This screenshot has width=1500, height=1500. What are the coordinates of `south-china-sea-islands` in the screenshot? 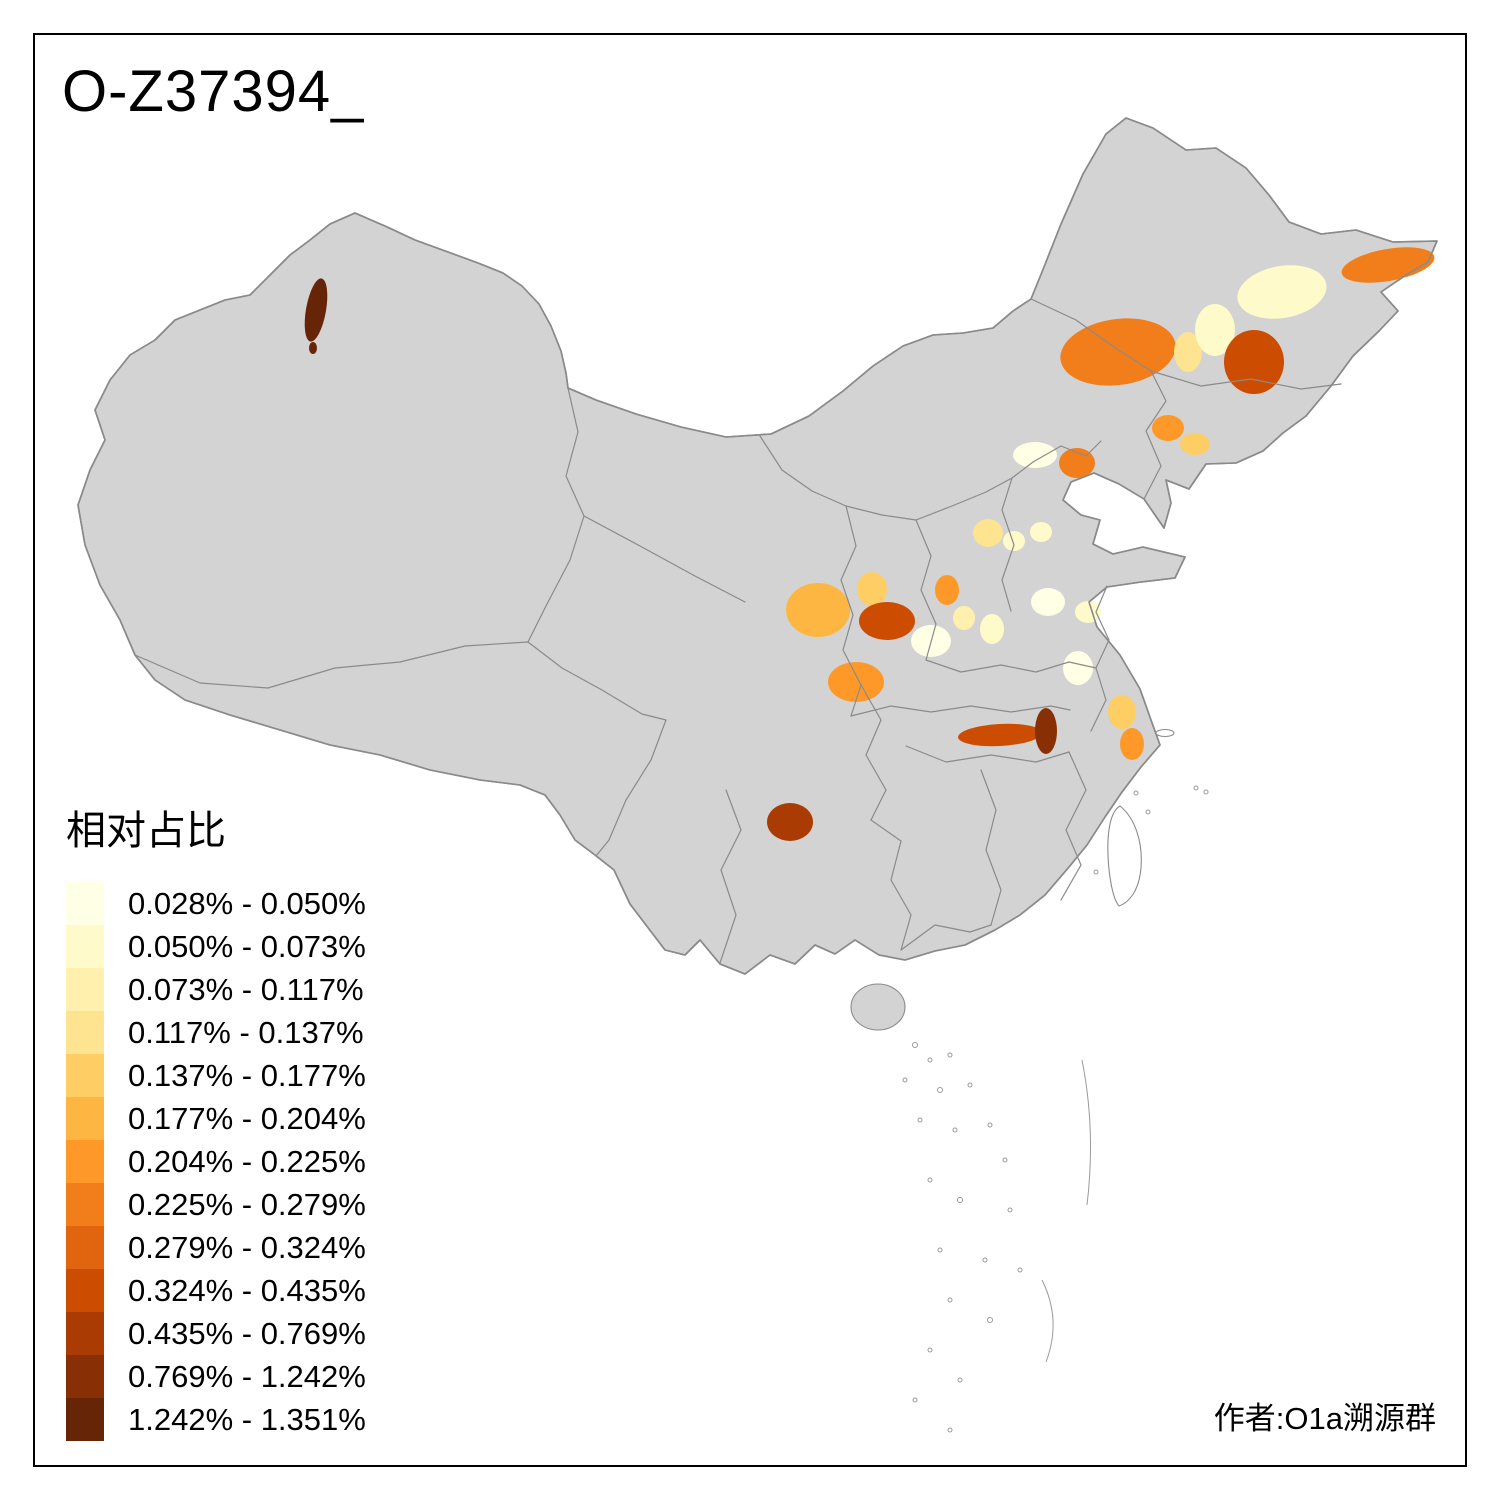 It's located at (1055, 1109).